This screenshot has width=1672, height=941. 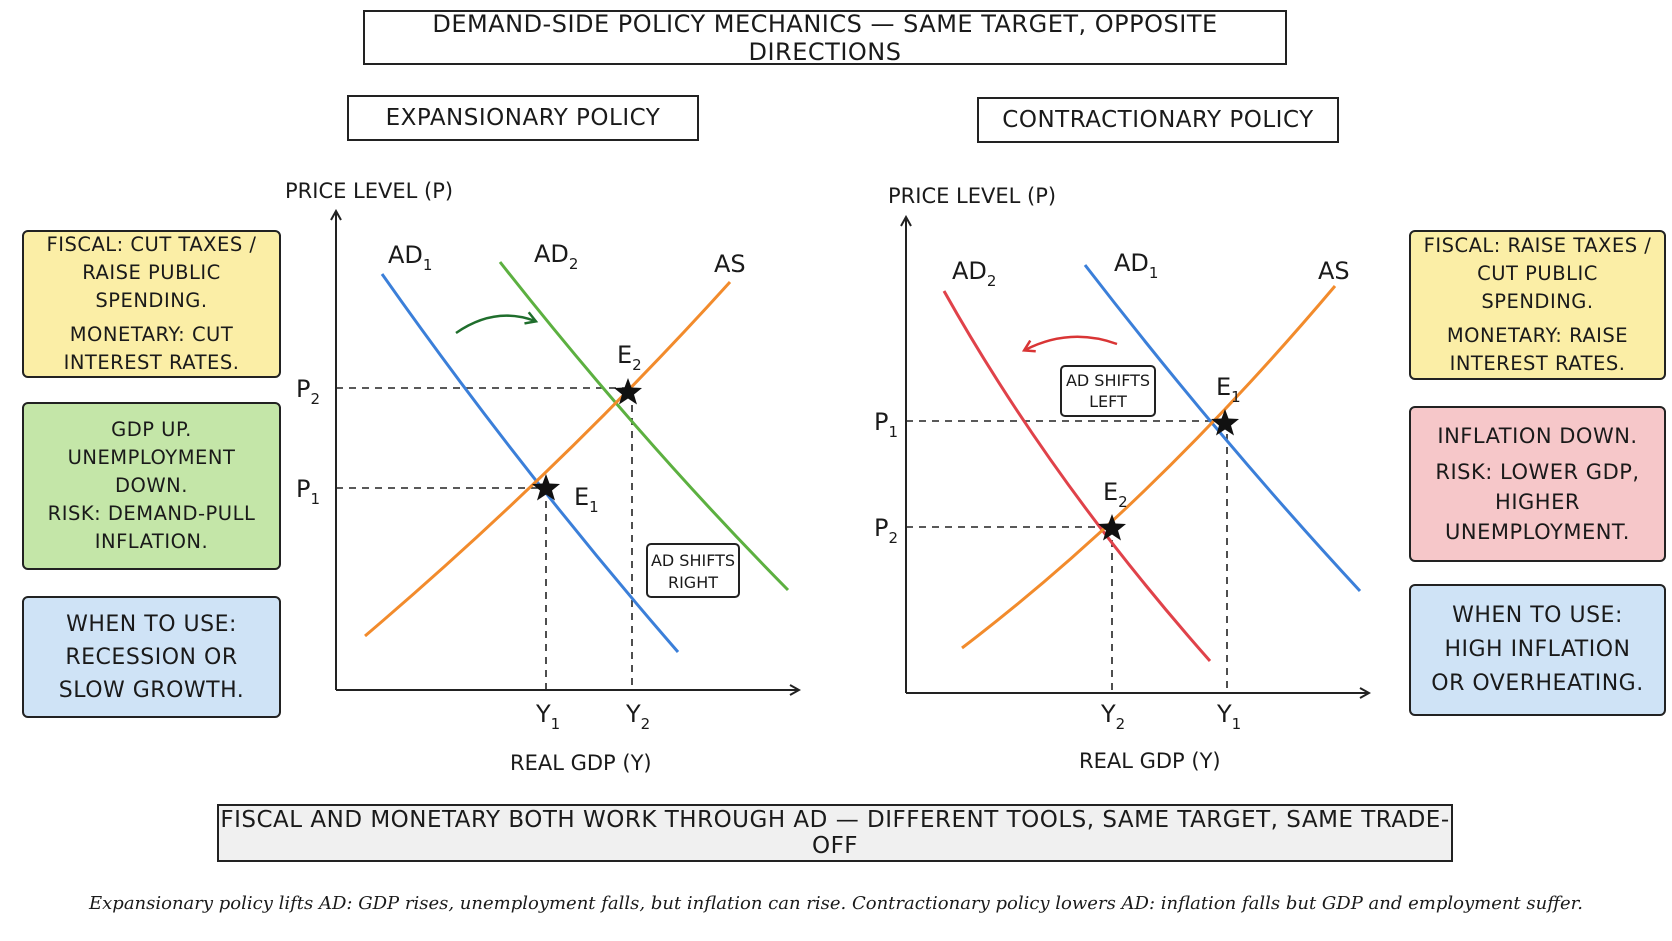 I want to click on exp-ad2-curve, so click(x=644, y=426).